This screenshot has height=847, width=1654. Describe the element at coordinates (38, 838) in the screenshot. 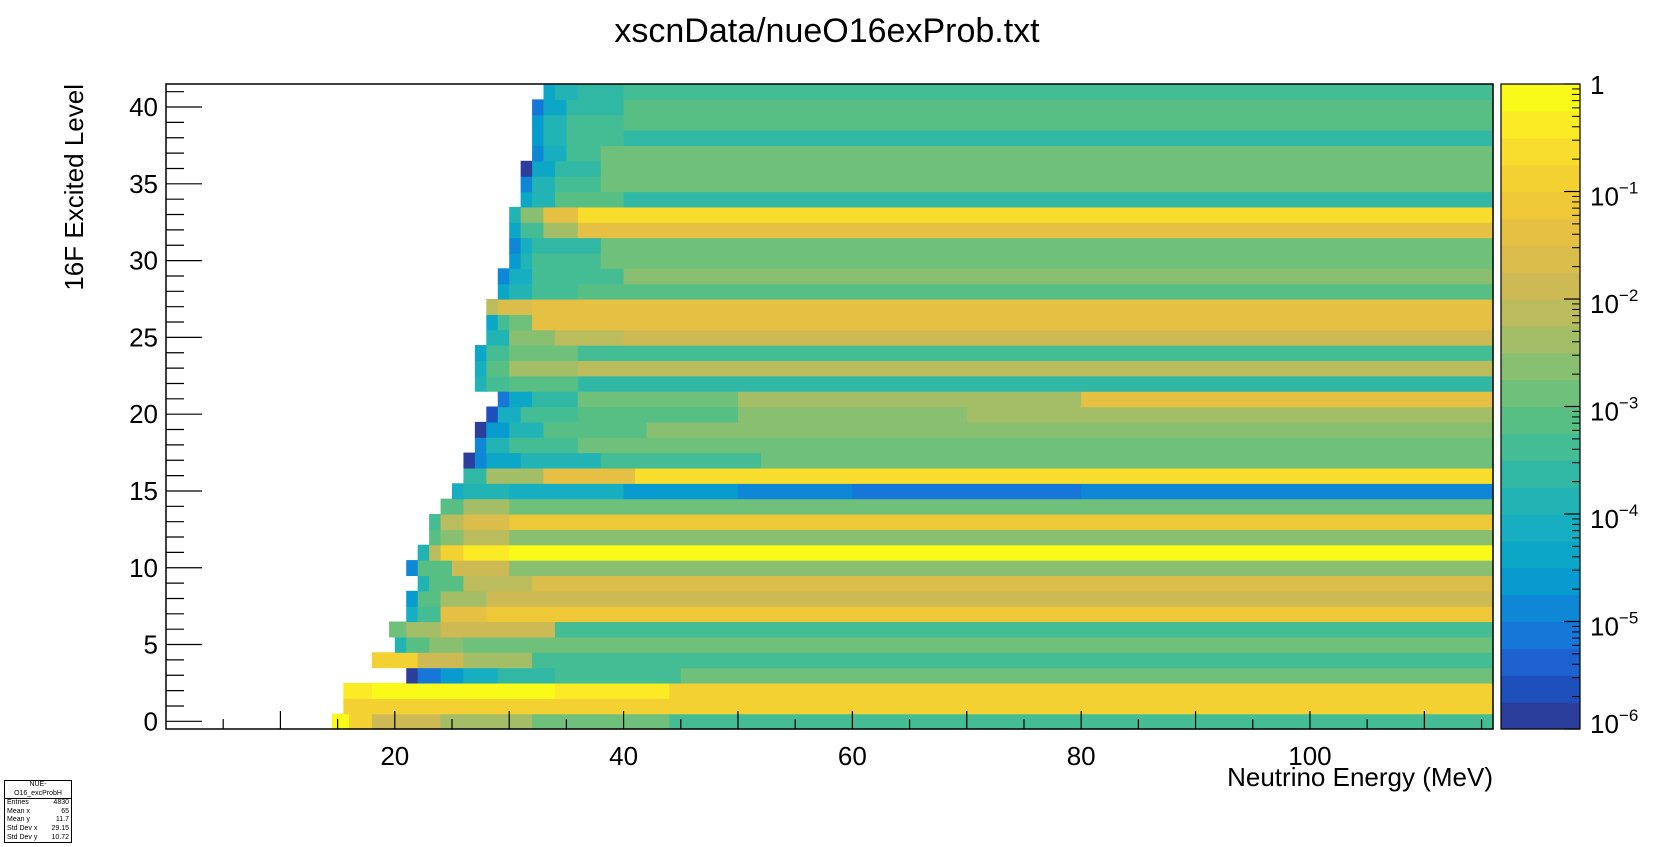

I see `stats-row: Std Dev y 10.72` at that location.